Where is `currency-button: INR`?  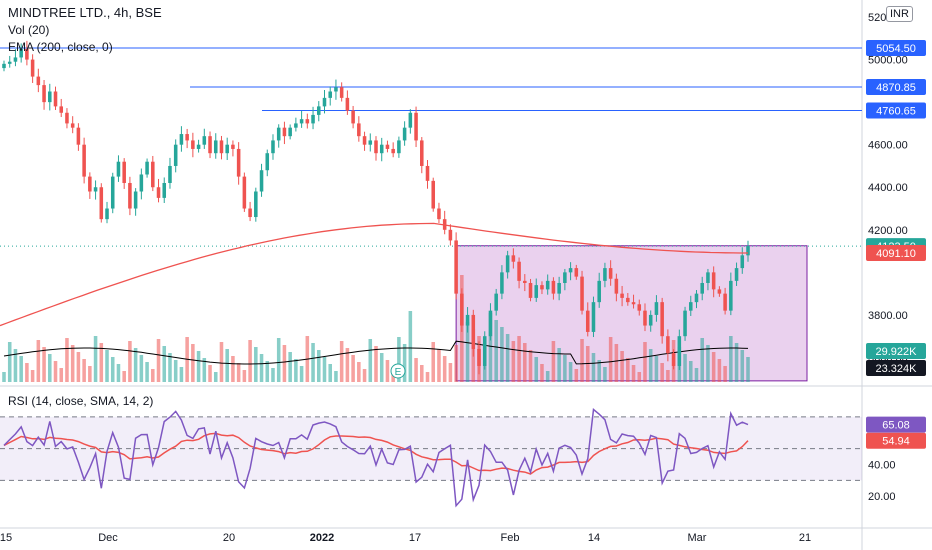 currency-button: INR is located at coordinates (899, 14).